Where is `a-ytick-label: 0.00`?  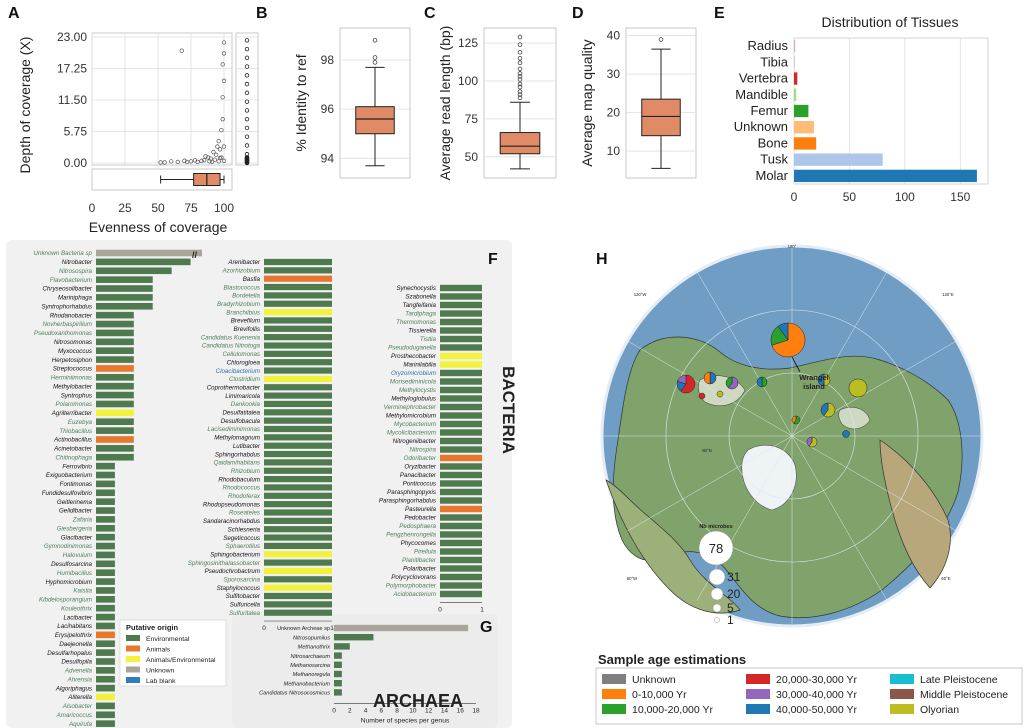
a-ytick-label: 0.00 is located at coordinates (76, 163).